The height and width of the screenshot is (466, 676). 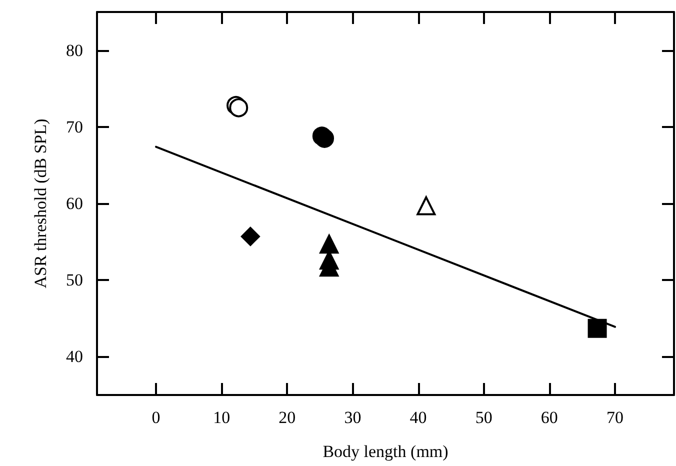 What do you see at coordinates (287, 417) in the screenshot?
I see `x-tick-label: 20` at bounding box center [287, 417].